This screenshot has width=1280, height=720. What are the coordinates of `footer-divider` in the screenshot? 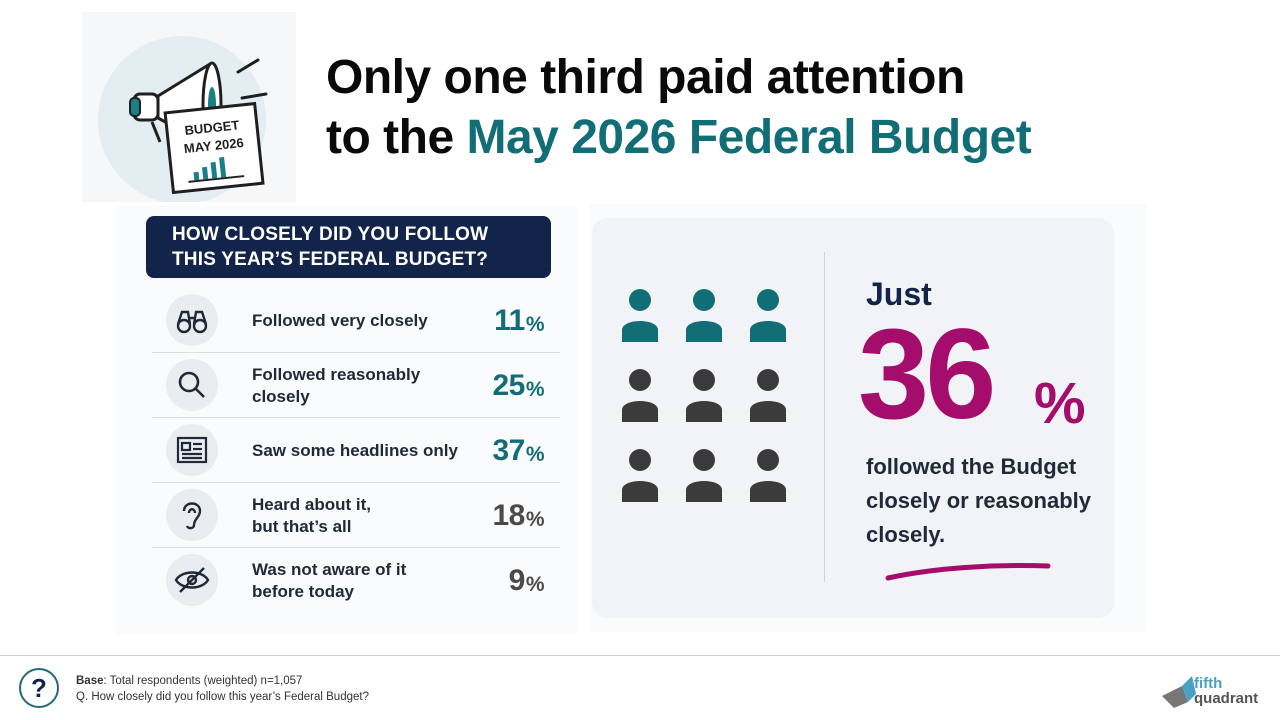 It's located at (640, 655).